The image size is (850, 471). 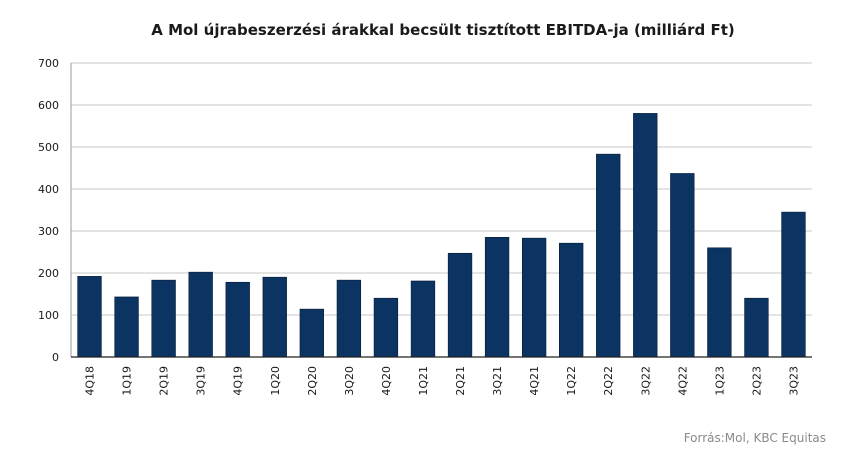 What do you see at coordinates (163, 318) in the screenshot?
I see `bar-2Q19` at bounding box center [163, 318].